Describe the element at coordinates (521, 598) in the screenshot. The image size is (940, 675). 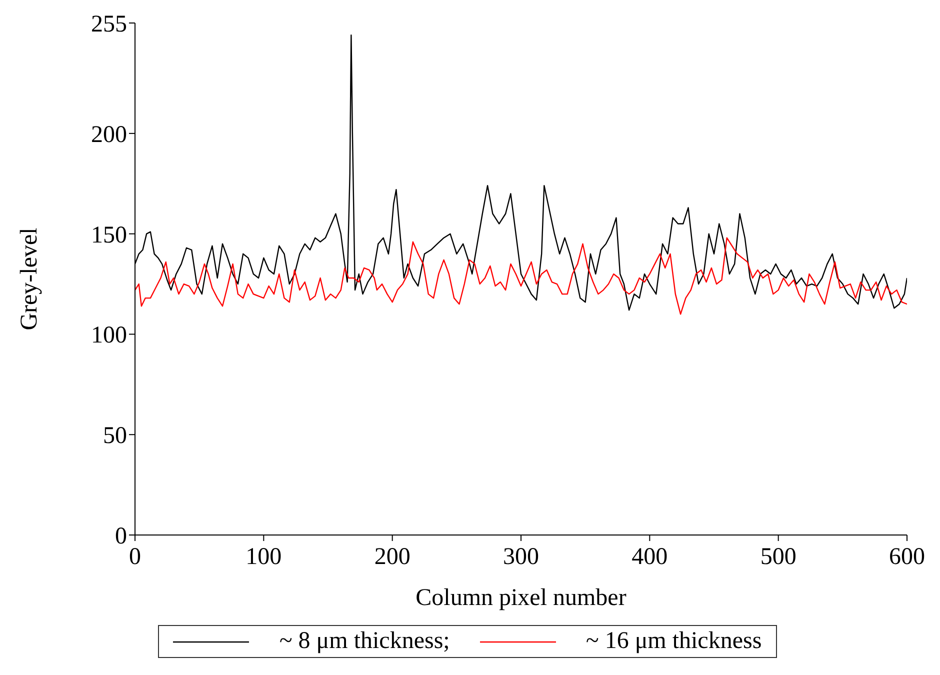
I see `x-axis-title: Column pixel number` at that location.